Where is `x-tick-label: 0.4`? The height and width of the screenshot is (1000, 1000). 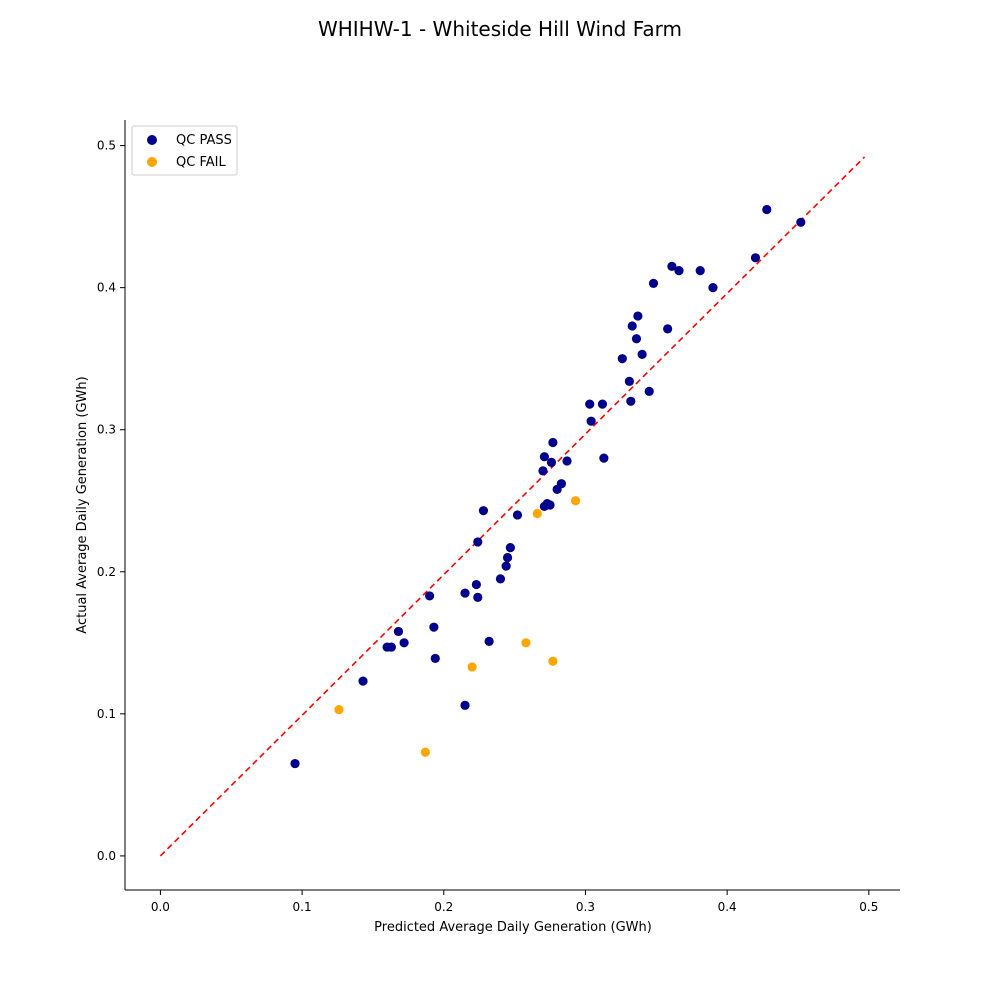
x-tick-label: 0.4 is located at coordinates (727, 907).